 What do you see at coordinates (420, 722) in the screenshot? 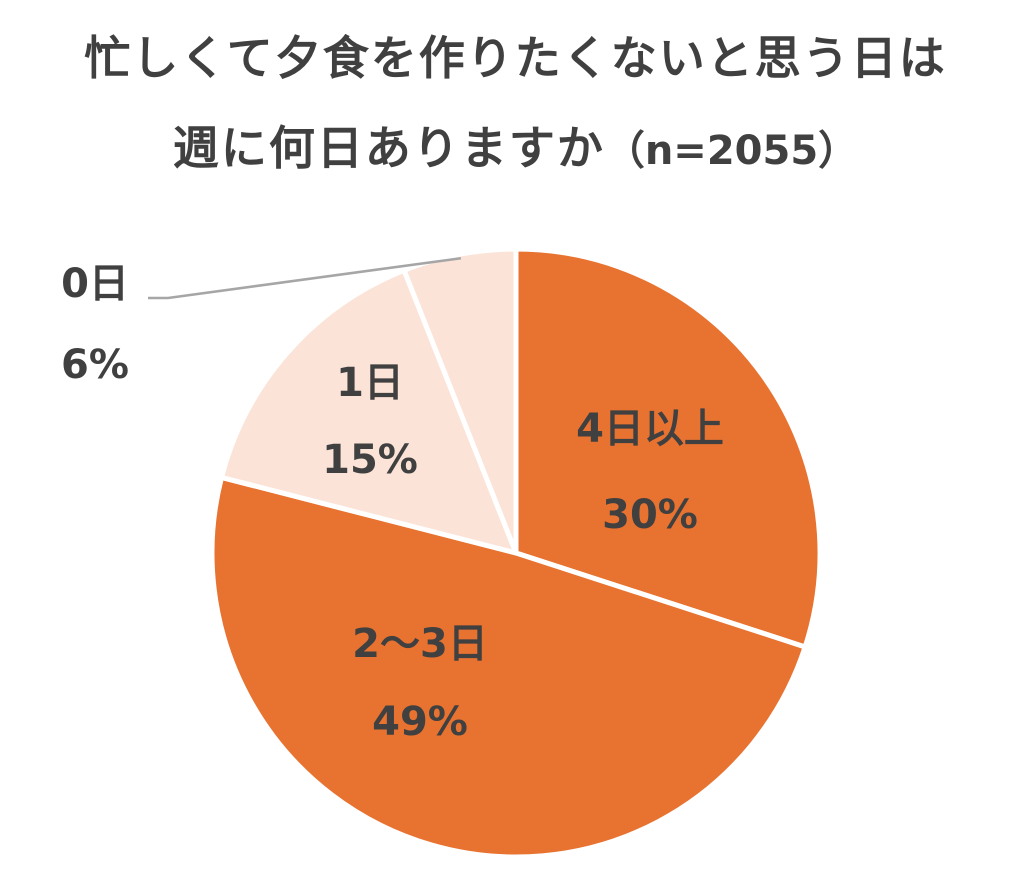
I see `slice-percent-label: 49%` at bounding box center [420, 722].